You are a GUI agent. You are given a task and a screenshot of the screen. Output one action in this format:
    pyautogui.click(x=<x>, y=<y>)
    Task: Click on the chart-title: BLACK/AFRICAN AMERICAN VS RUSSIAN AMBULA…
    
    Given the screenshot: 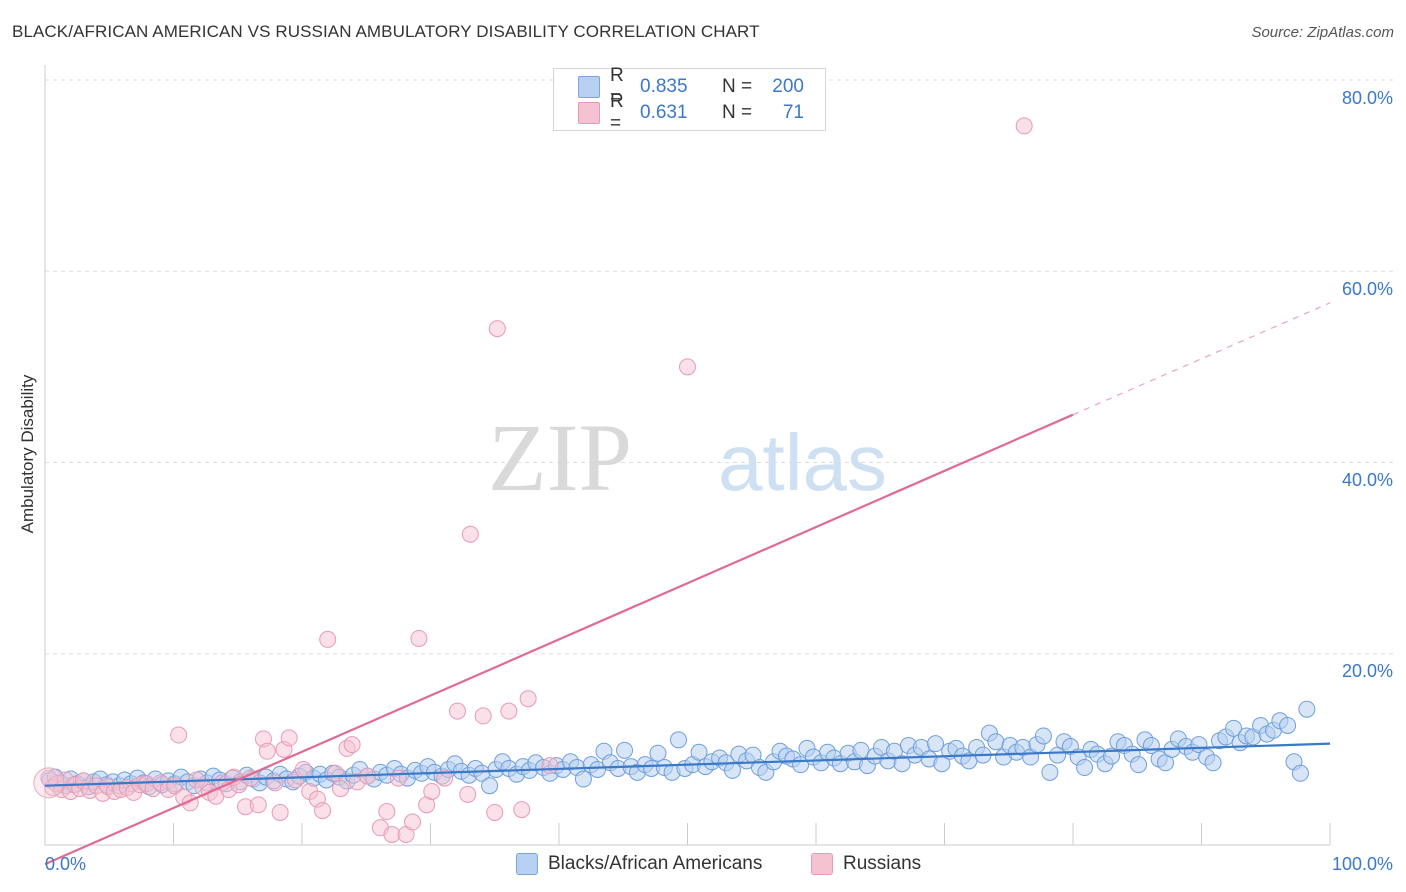 What is the action you would take?
    pyautogui.click(x=386, y=31)
    